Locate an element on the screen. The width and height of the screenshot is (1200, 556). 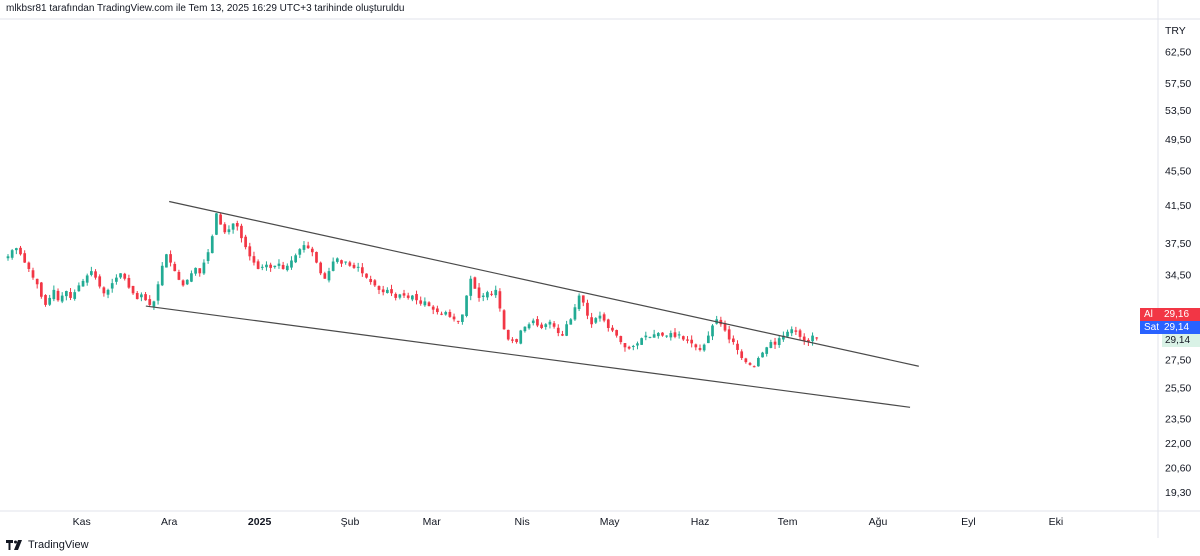
x-tick-label: May is located at coordinates (610, 522).